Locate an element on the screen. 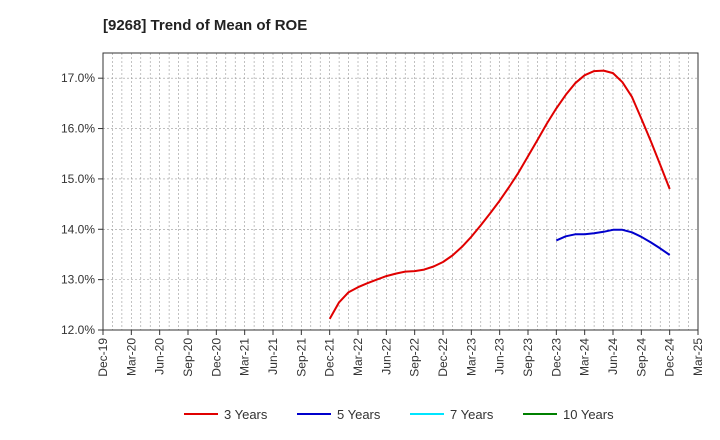 This screenshot has width=720, height=440. x-tick-label: Jun-22 is located at coordinates (386, 356).